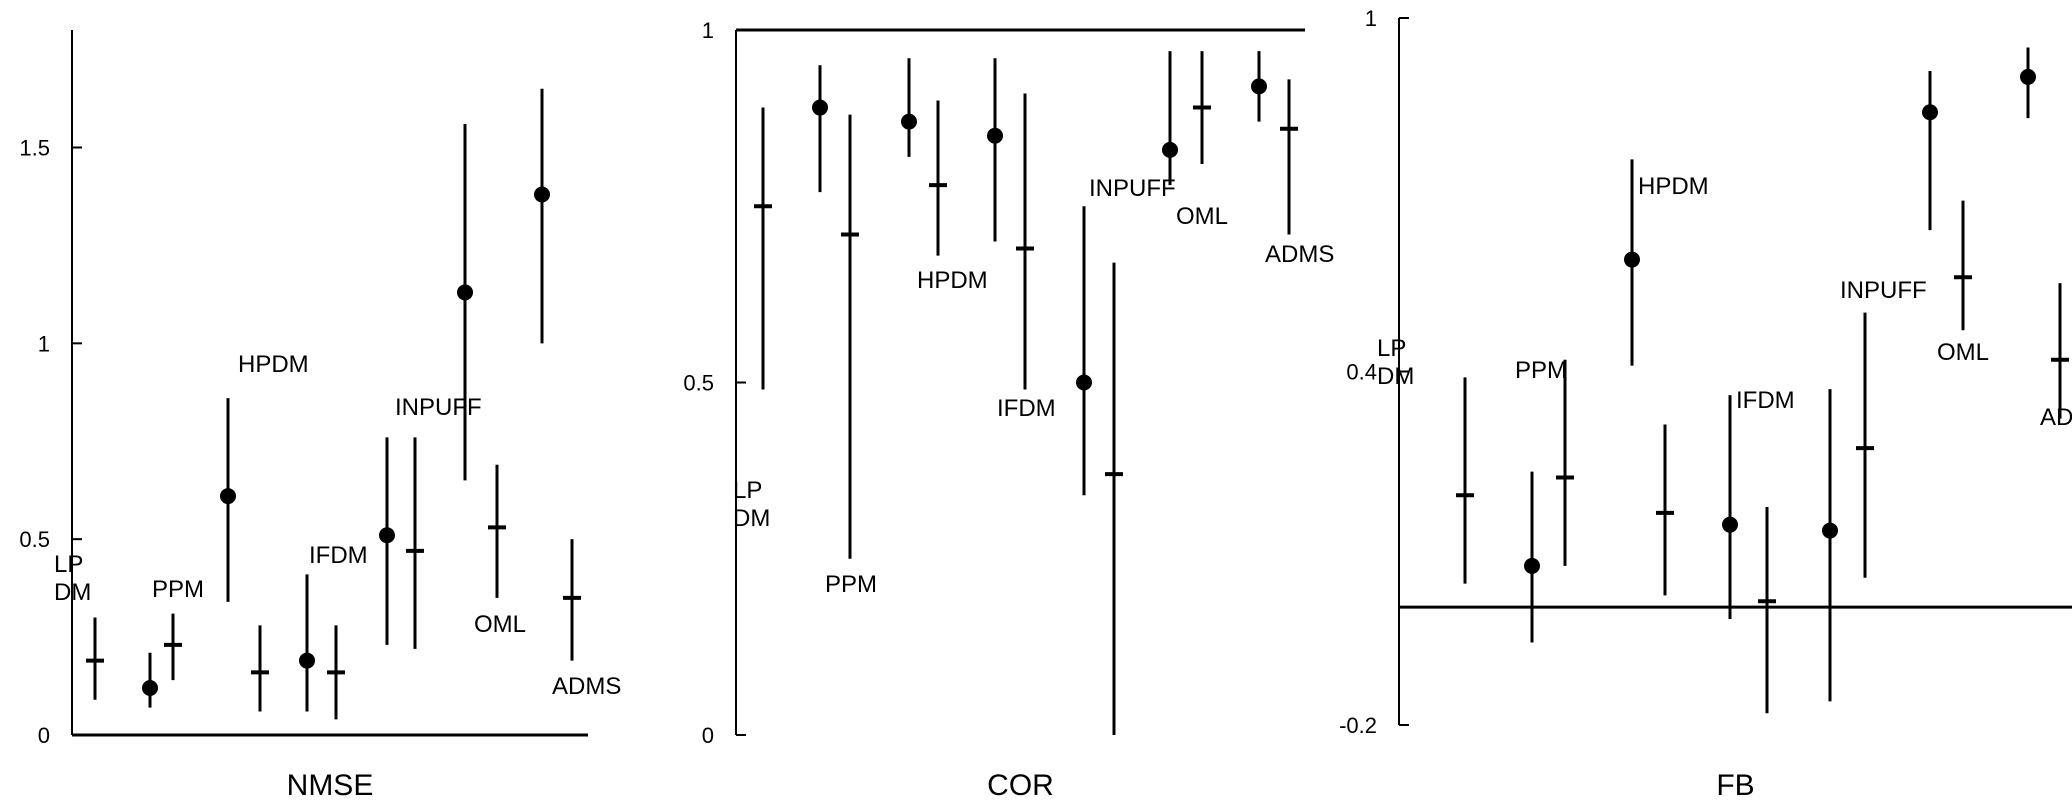  What do you see at coordinates (150, 688) in the screenshot?
I see `panel-nmse-ppm-dot-point` at bounding box center [150, 688].